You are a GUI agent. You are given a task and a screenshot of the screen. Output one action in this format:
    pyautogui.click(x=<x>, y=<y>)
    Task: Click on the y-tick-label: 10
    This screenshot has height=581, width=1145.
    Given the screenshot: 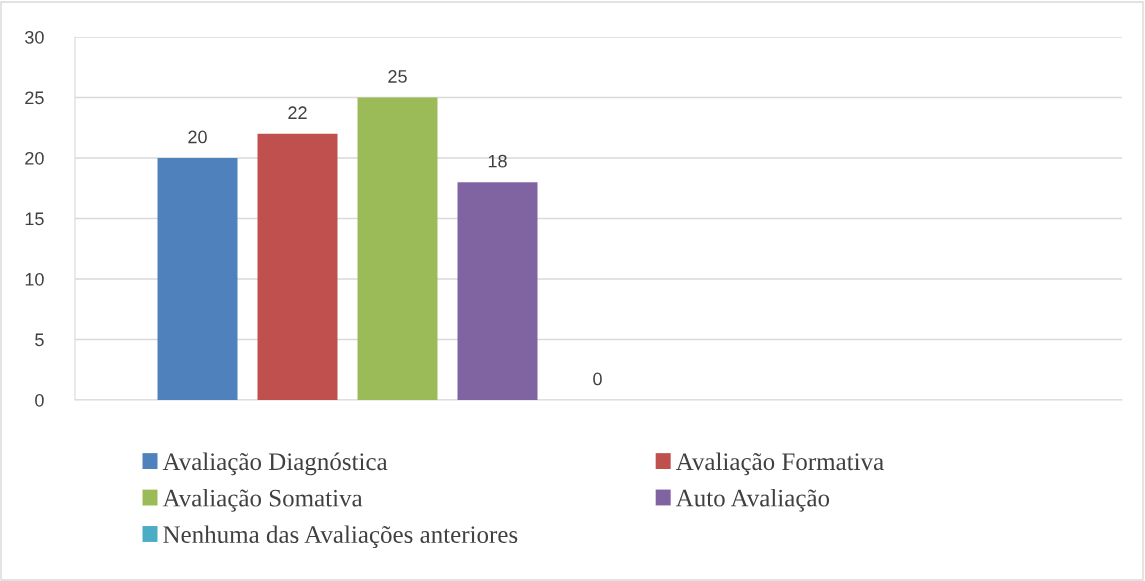 What is the action you would take?
    pyautogui.click(x=34, y=279)
    